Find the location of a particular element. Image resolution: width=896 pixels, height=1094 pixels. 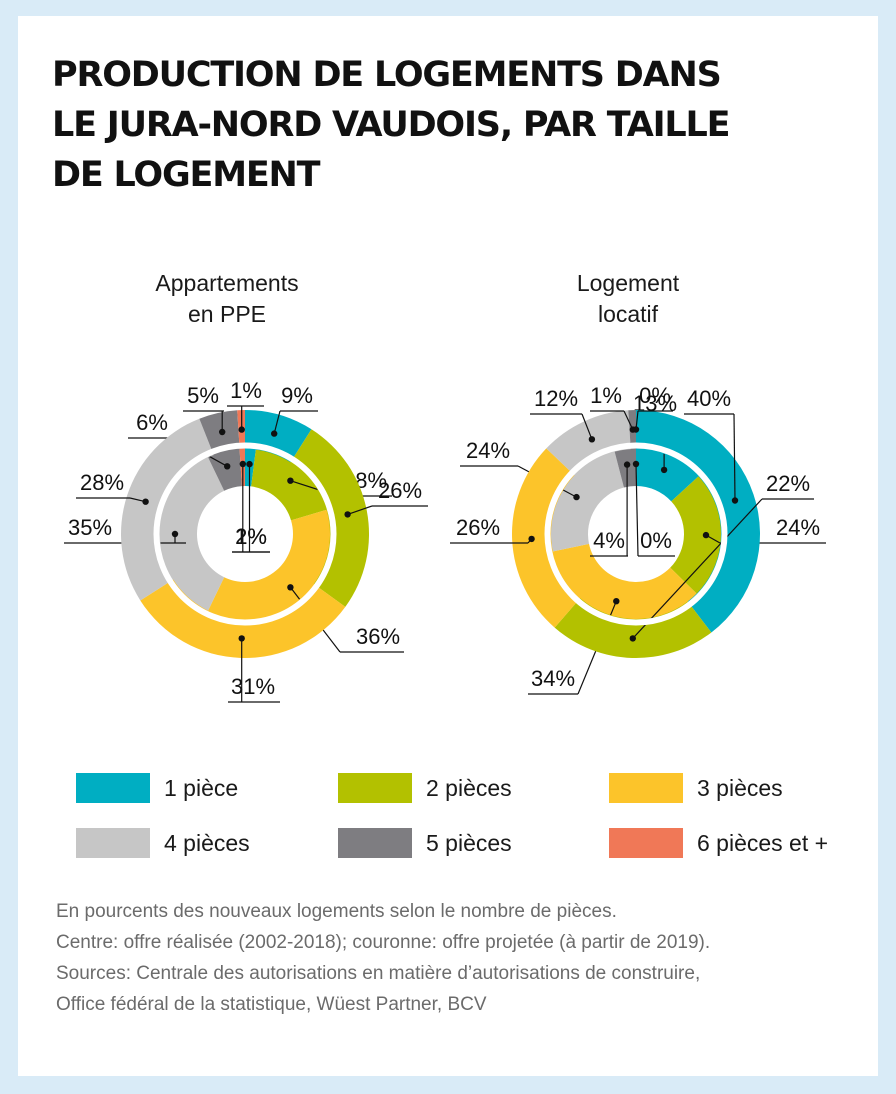

legend-label: 3 pièces is located at coordinates (740, 788).